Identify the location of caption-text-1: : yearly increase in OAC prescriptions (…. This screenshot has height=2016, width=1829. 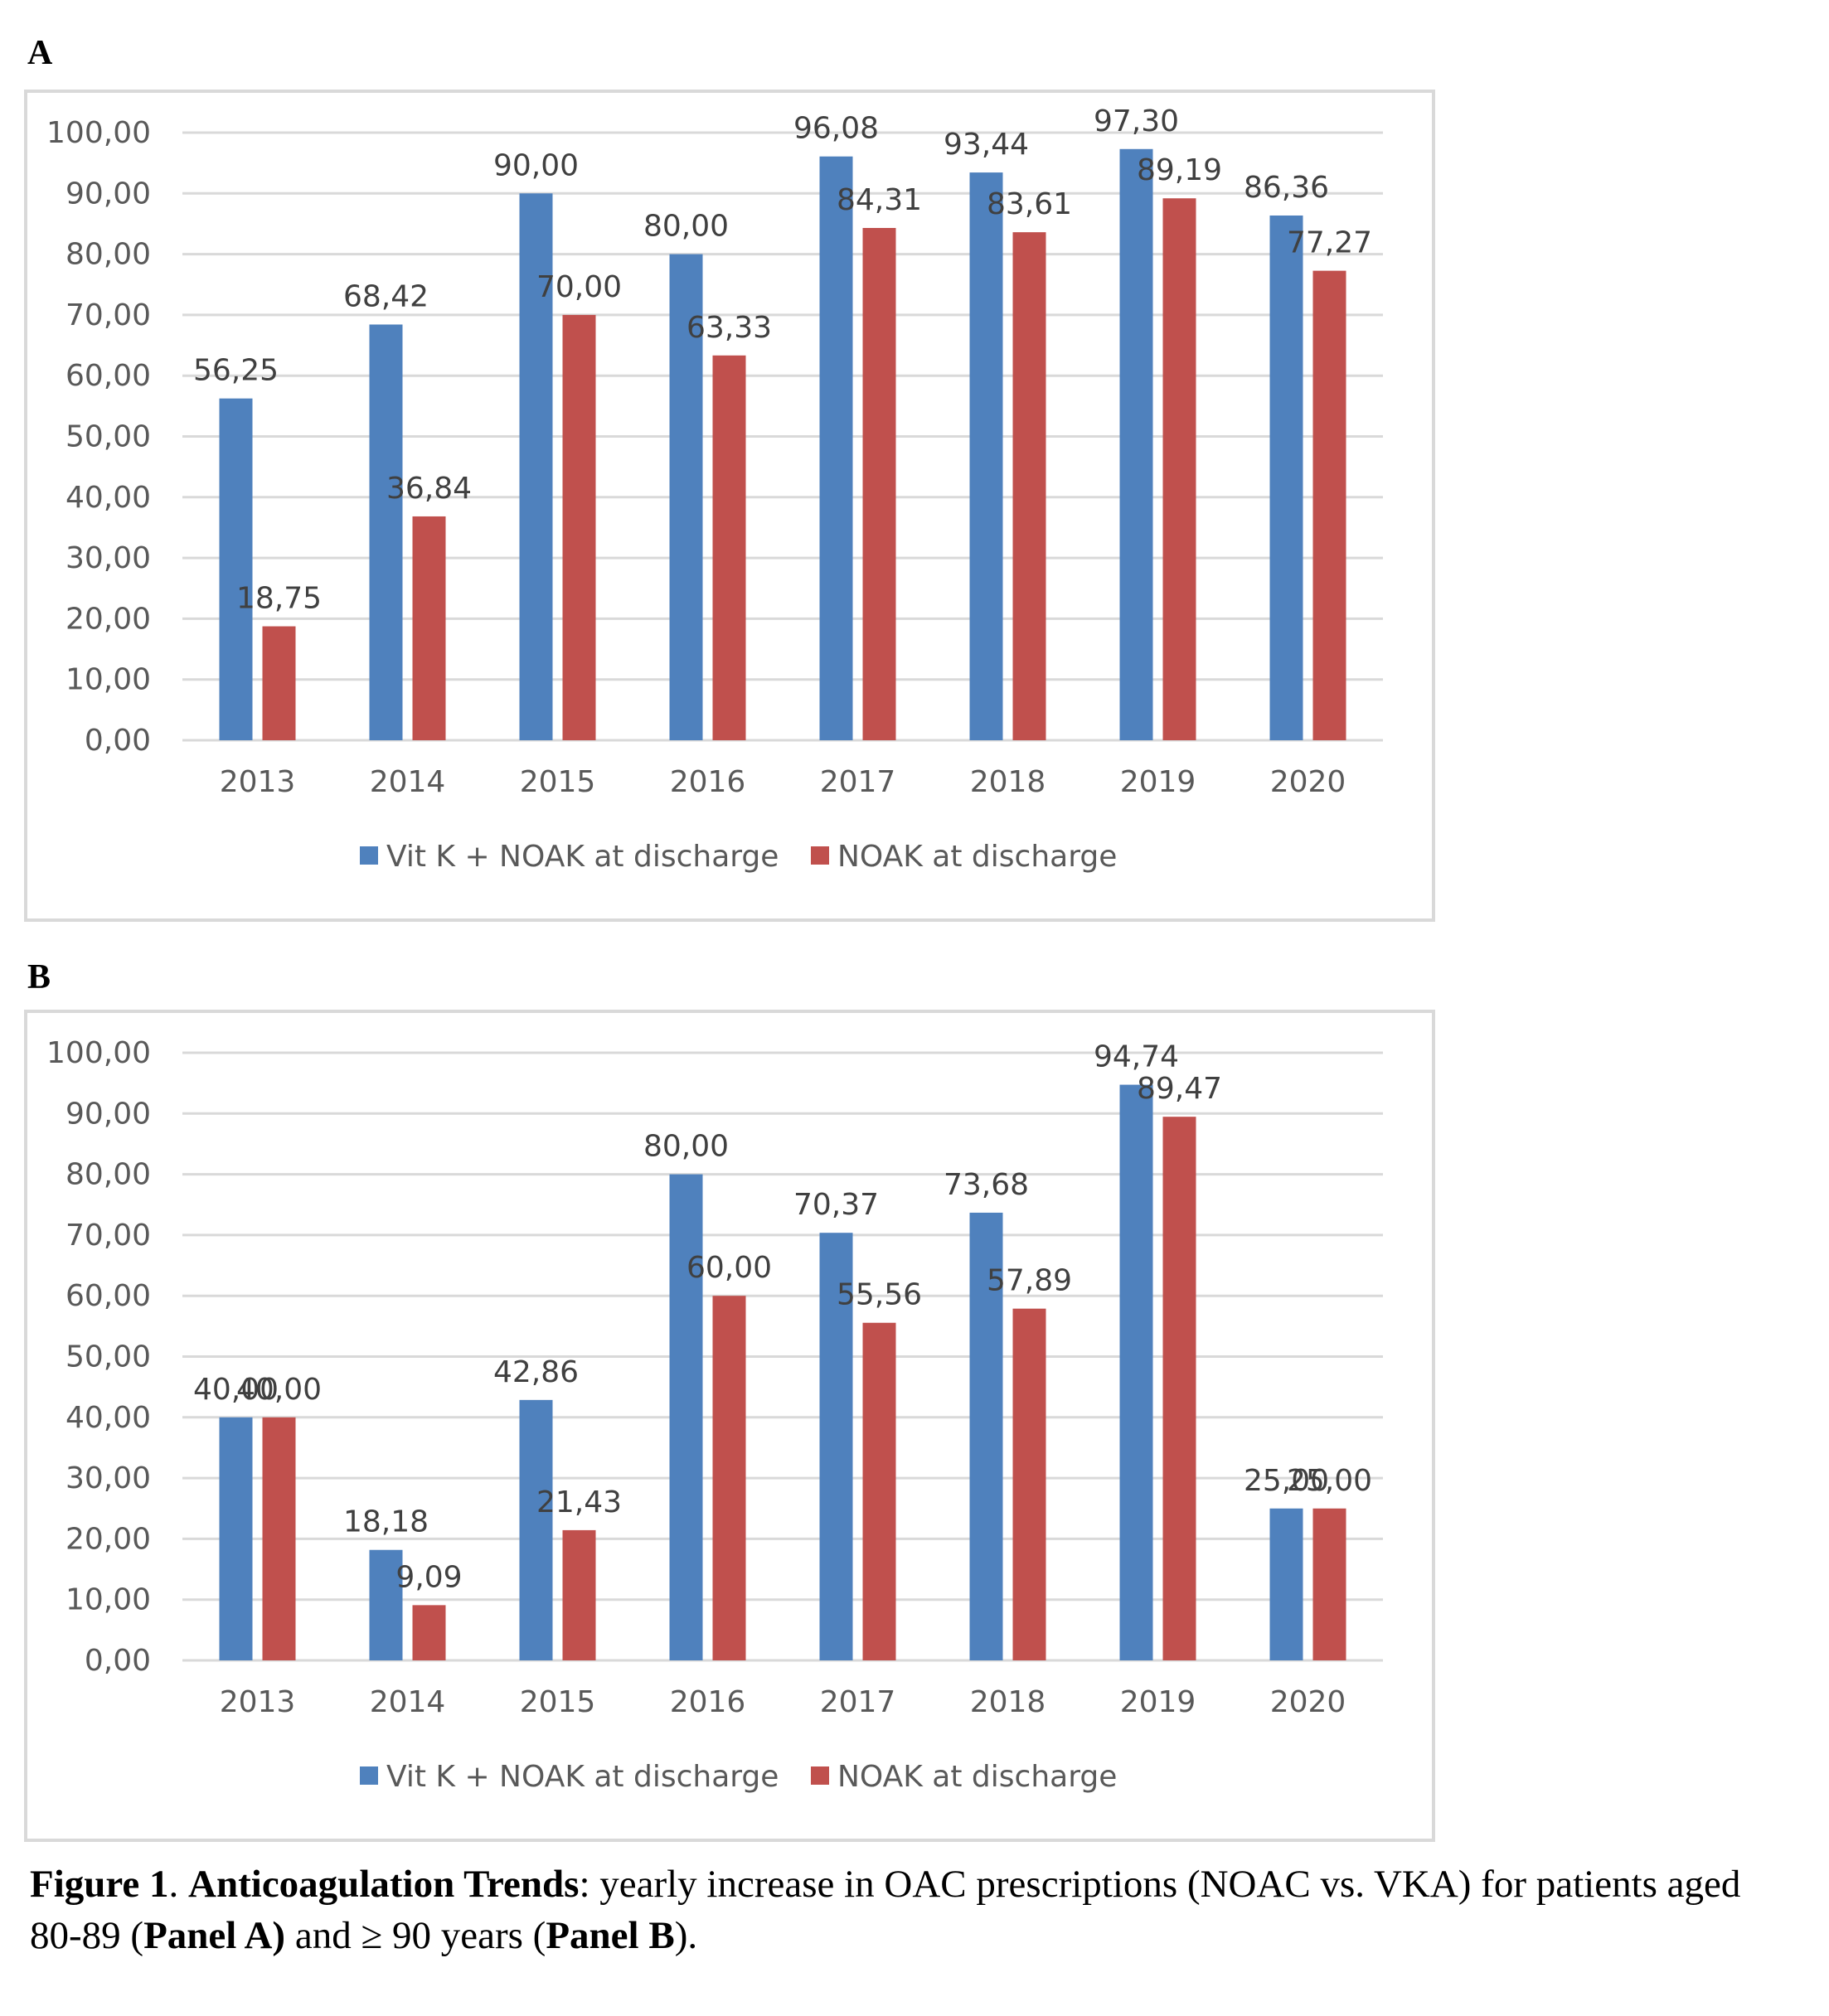
(885, 1910).